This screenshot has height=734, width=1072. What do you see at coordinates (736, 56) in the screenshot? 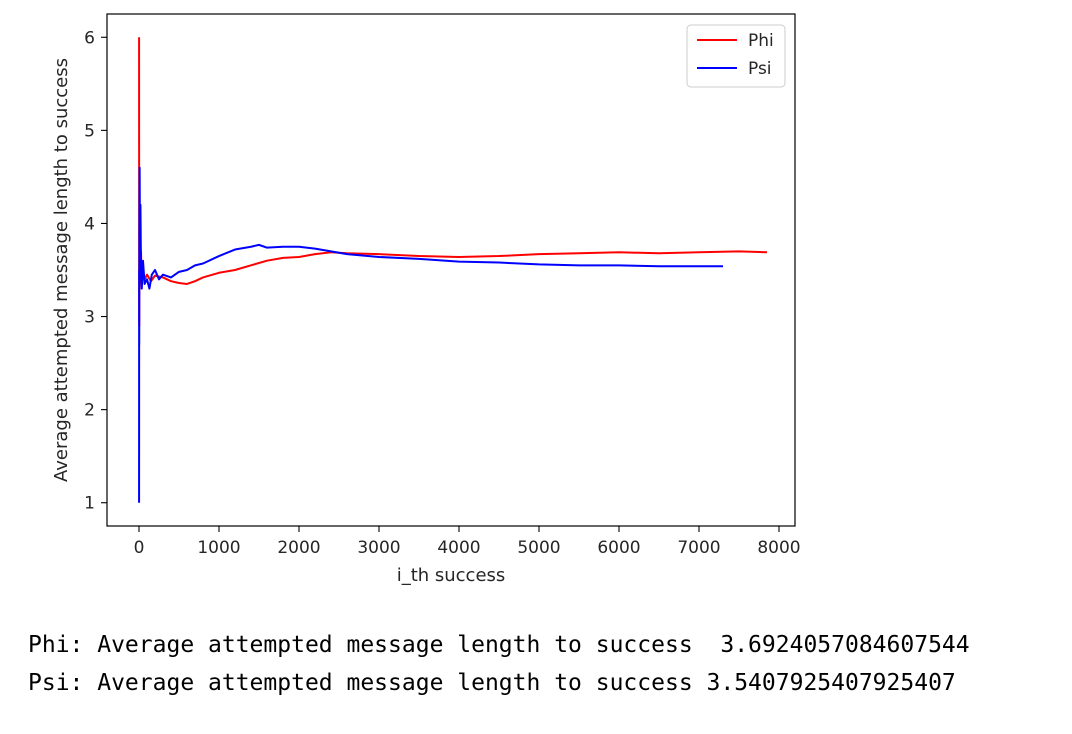
I see `legend: Phi Psi` at bounding box center [736, 56].